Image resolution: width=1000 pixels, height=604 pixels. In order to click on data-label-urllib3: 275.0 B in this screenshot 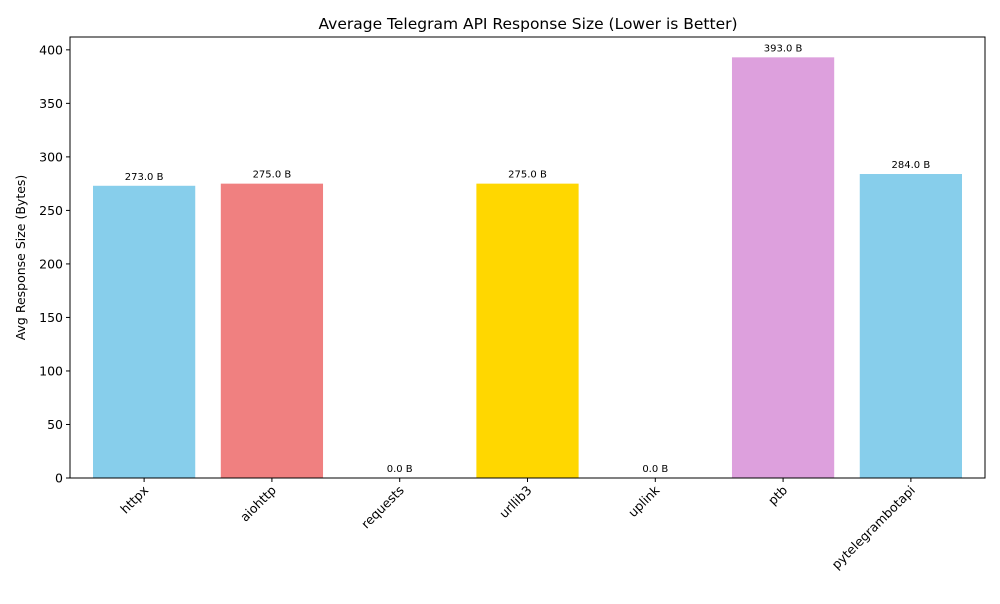, I will do `click(527, 175)`.